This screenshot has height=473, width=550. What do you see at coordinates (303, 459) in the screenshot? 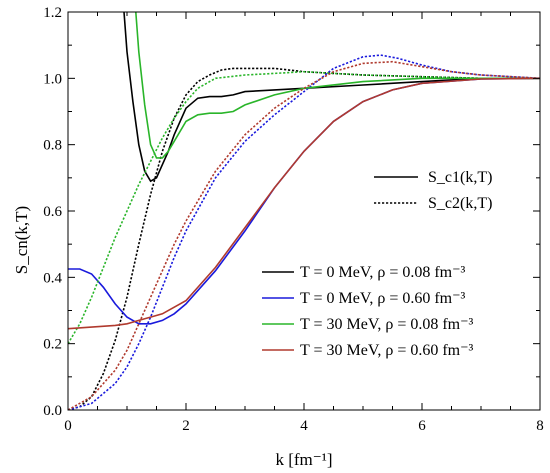
I see `x-axis-title: k [fm⁻¹]` at bounding box center [303, 459].